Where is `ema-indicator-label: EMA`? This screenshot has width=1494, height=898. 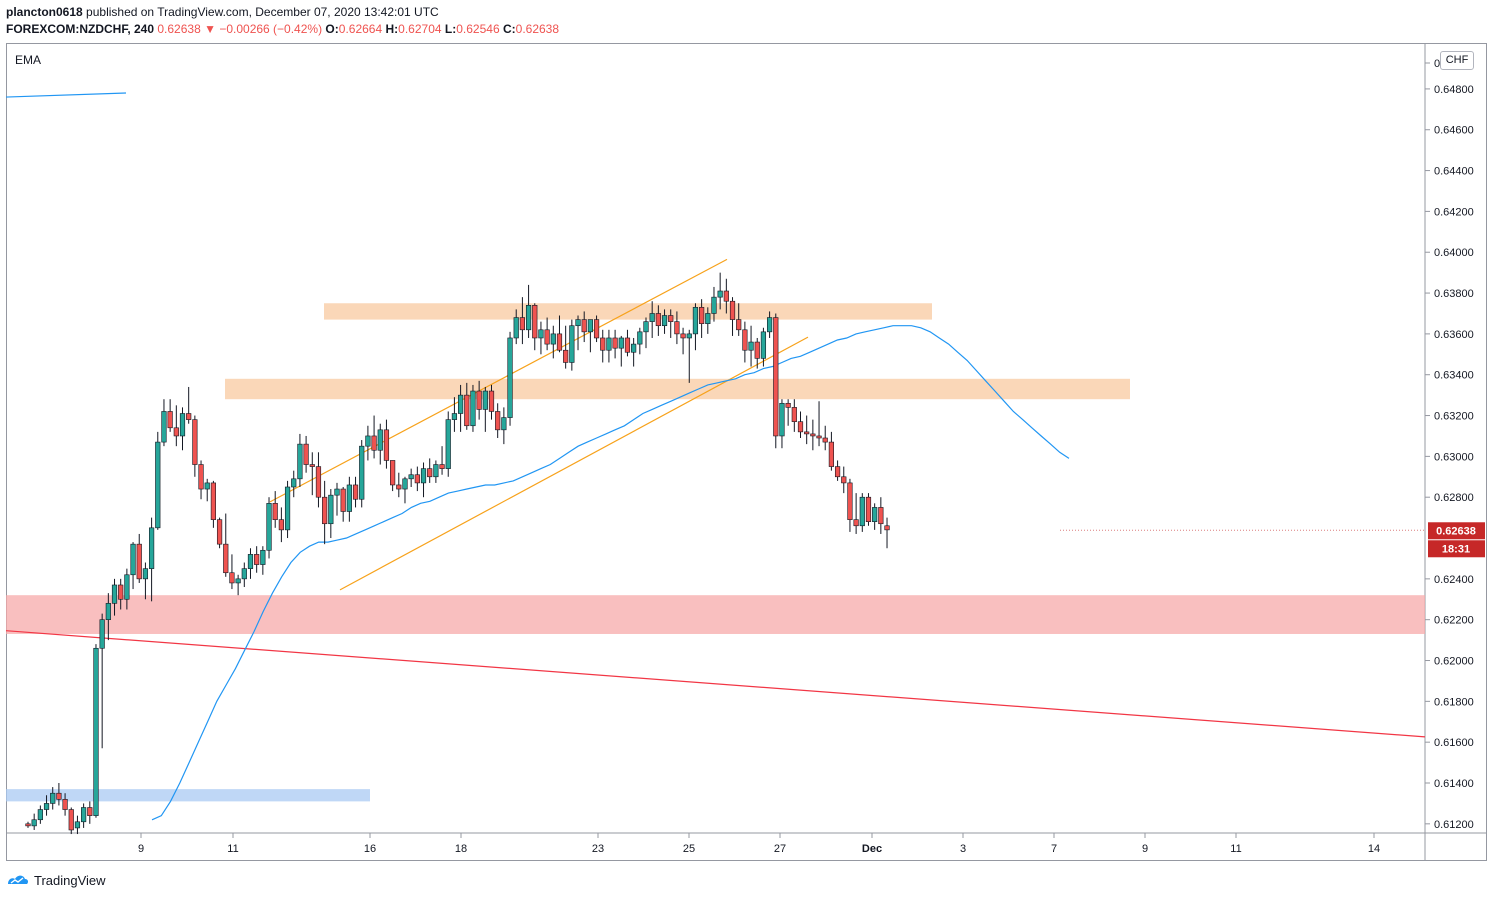 ema-indicator-label: EMA is located at coordinates (28, 60).